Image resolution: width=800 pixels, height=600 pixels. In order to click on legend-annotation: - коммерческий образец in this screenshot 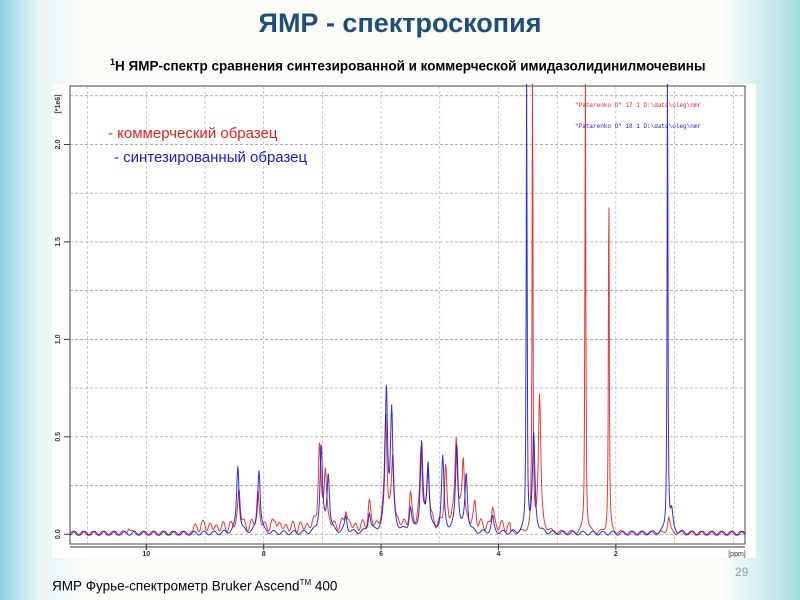, I will do `click(193, 133)`.